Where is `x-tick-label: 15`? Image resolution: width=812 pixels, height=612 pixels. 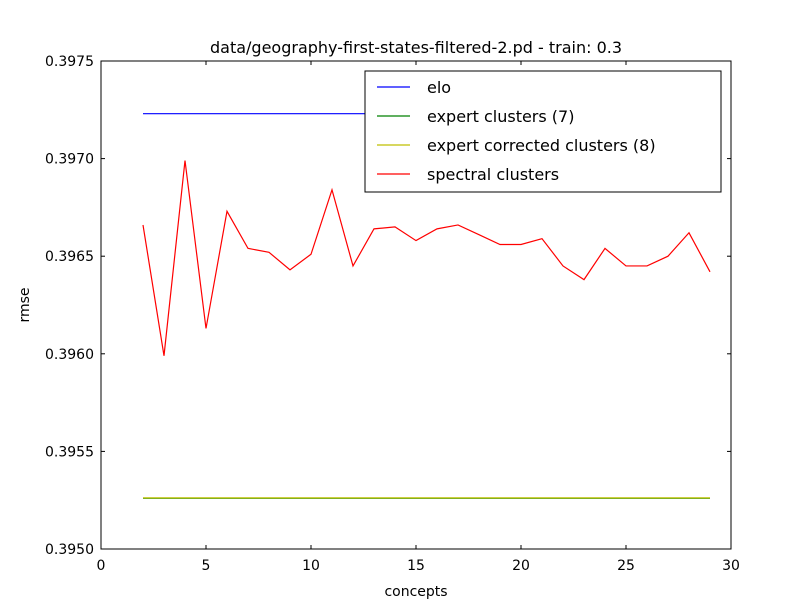 x-tick-label: 15 is located at coordinates (416, 566).